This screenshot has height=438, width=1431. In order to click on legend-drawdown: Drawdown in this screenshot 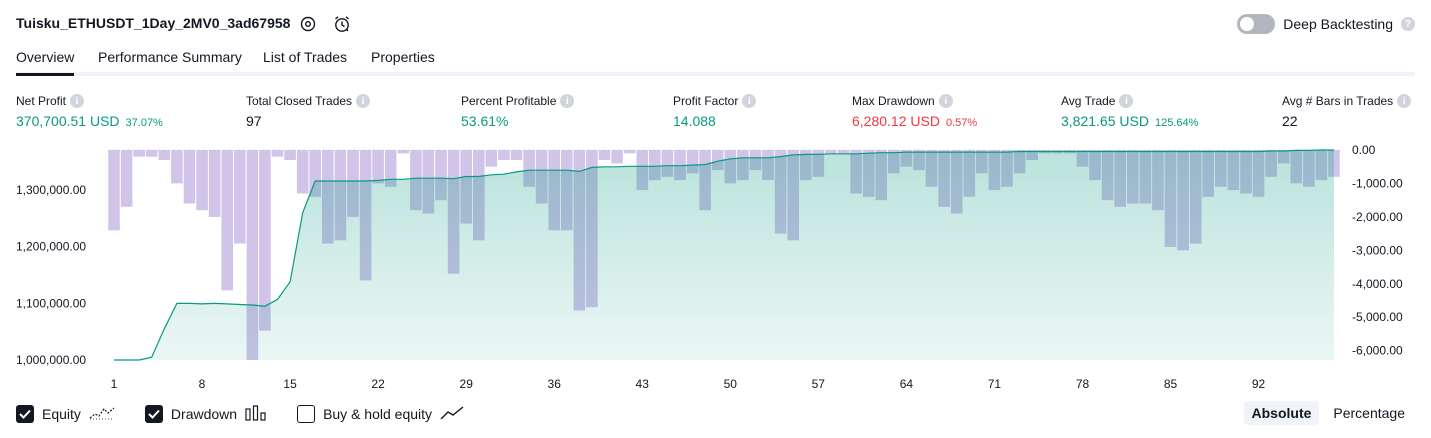, I will do `click(205, 414)`.